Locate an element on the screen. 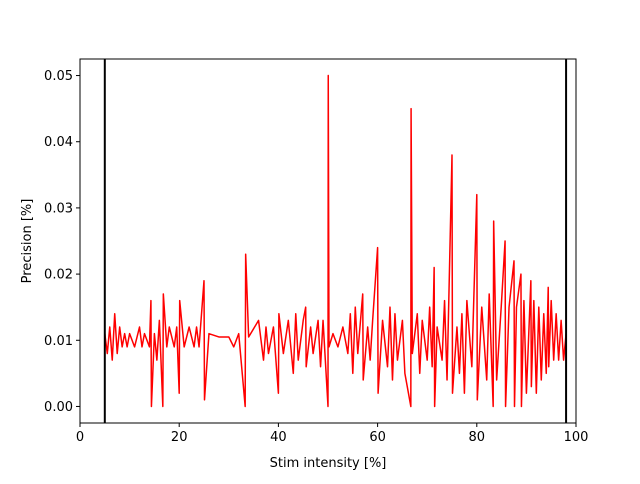  y-tick-label: 0.05 is located at coordinates (58, 76).